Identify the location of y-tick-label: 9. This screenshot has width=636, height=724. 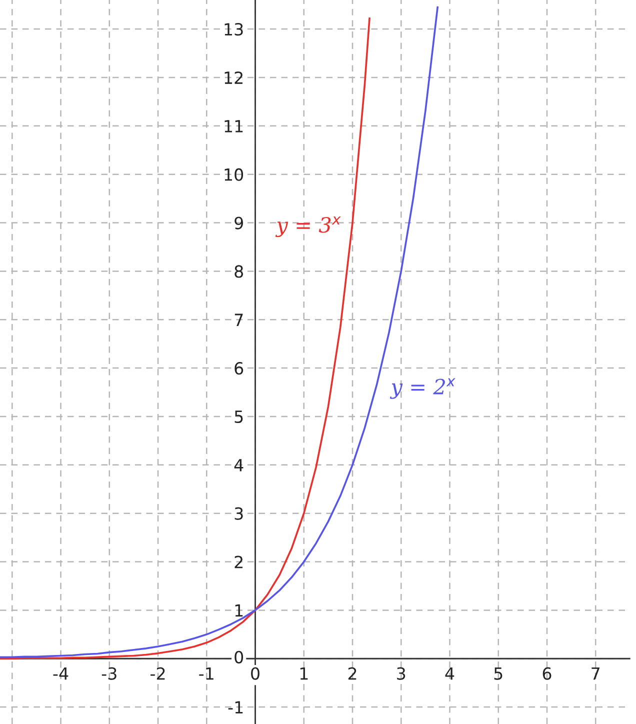
(238, 223).